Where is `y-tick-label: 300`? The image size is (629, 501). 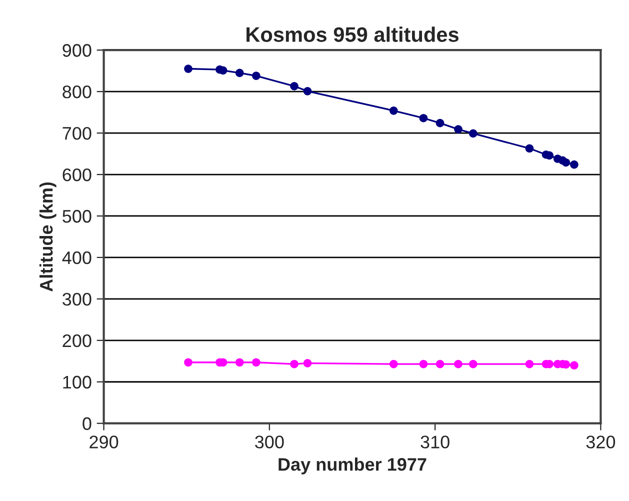
y-tick-label: 300 is located at coordinates (77, 299).